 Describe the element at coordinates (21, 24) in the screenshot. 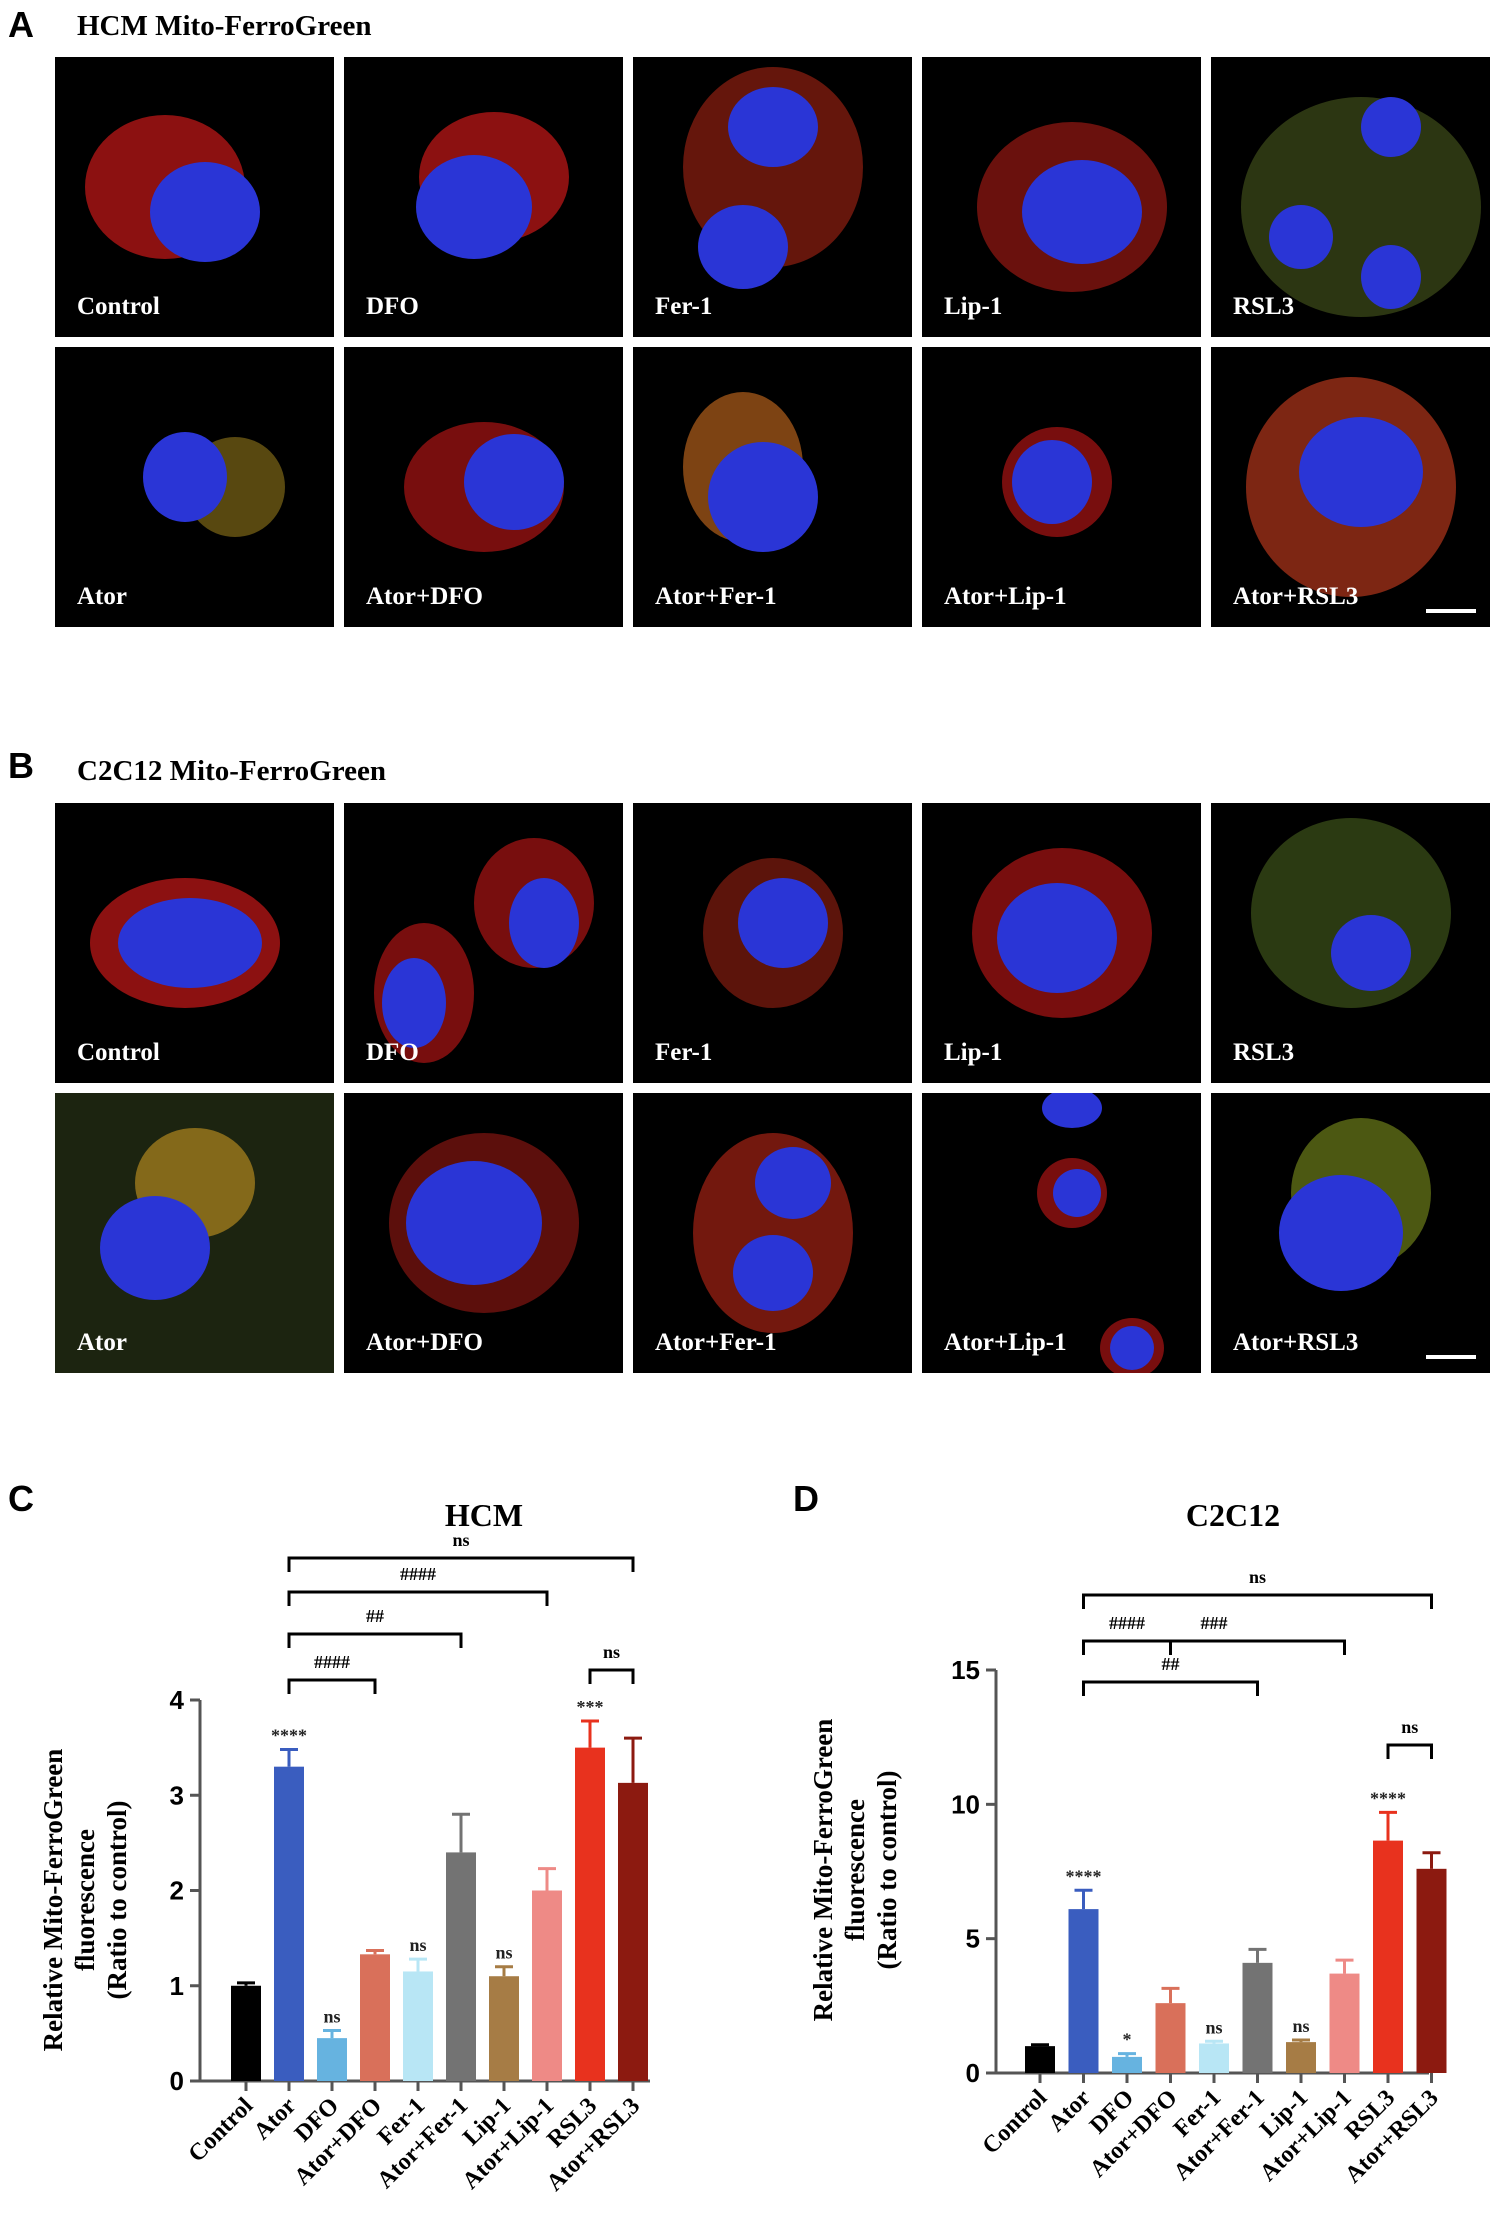

I see `panel-letter-a: A` at that location.